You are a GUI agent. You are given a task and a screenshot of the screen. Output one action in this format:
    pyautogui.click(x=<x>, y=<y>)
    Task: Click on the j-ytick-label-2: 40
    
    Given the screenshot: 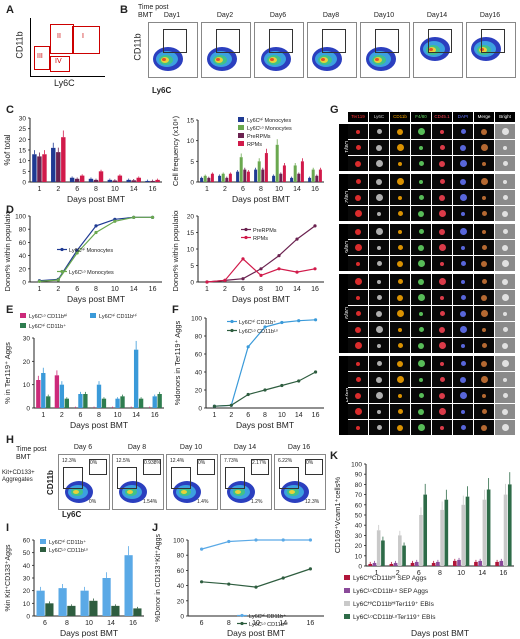 What is the action you would take?
    pyautogui.click(x=181, y=586)
    